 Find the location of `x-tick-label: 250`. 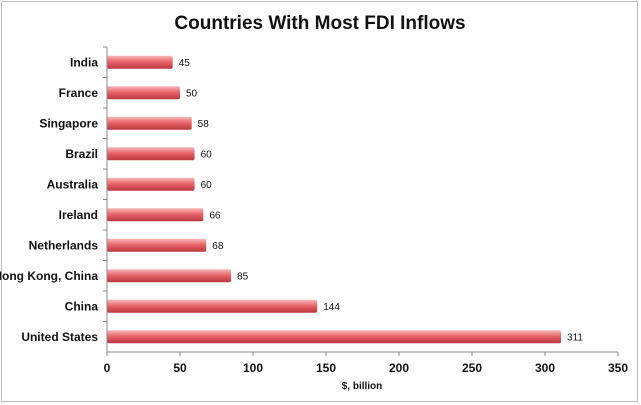

x-tick-label: 250 is located at coordinates (472, 368).